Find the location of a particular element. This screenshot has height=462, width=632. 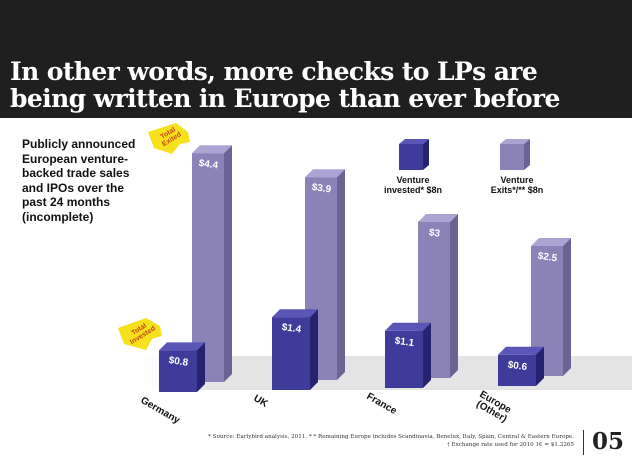

exits-bar-france-top is located at coordinates (438, 218).